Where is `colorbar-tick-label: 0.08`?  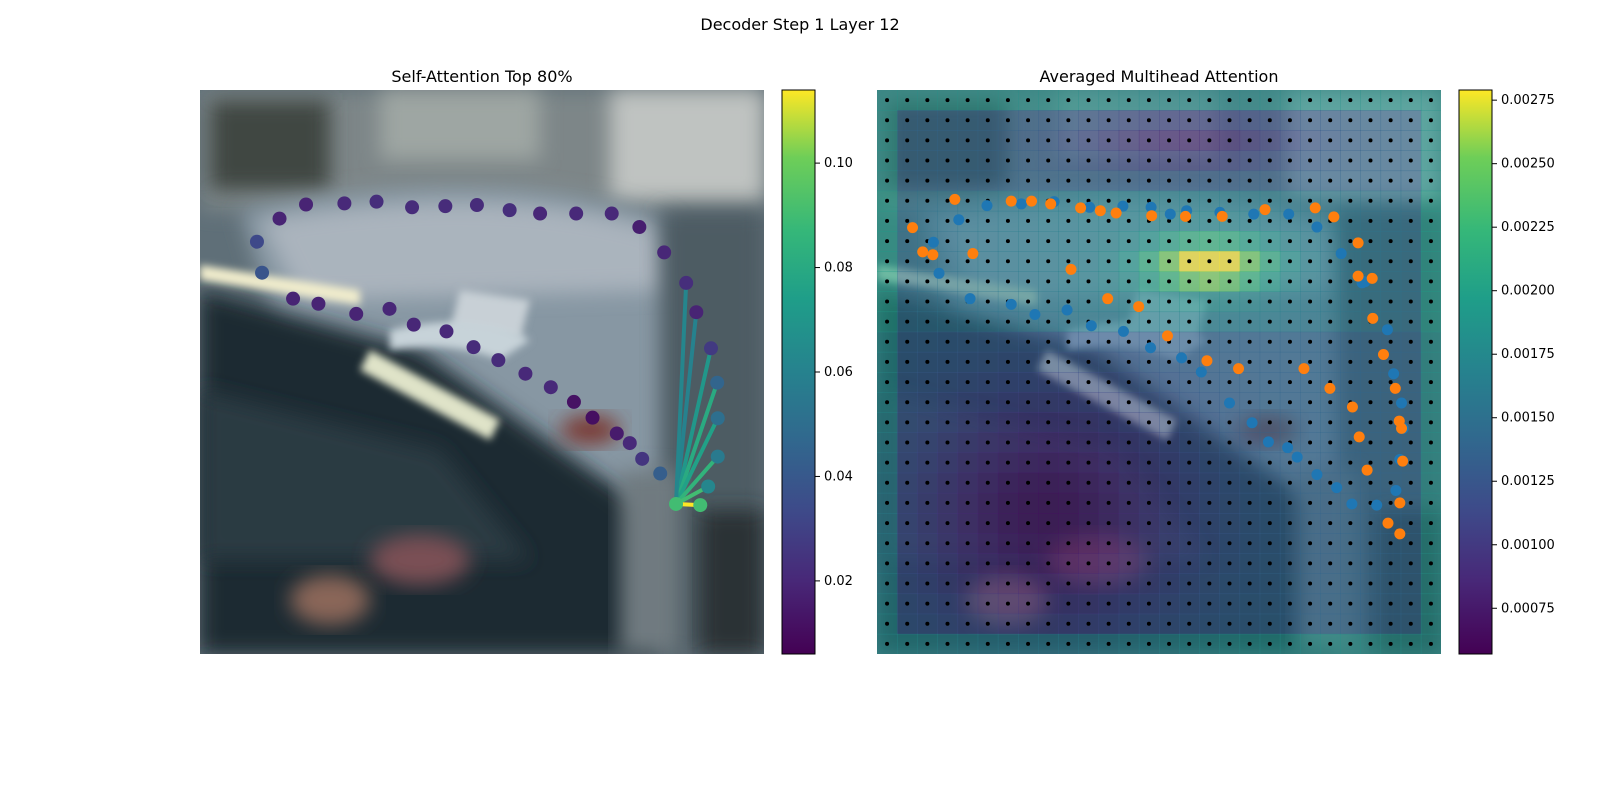
colorbar-tick-label: 0.08 is located at coordinates (838, 268).